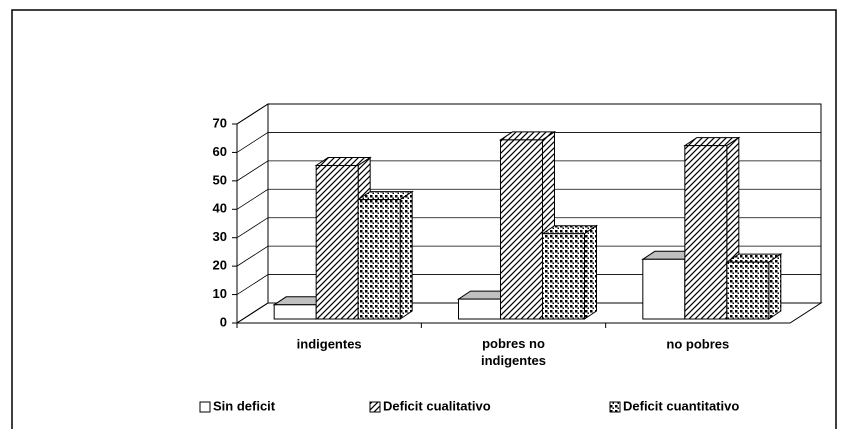  Describe the element at coordinates (244, 405) in the screenshot. I see `legend-label: Sin deficit` at that location.